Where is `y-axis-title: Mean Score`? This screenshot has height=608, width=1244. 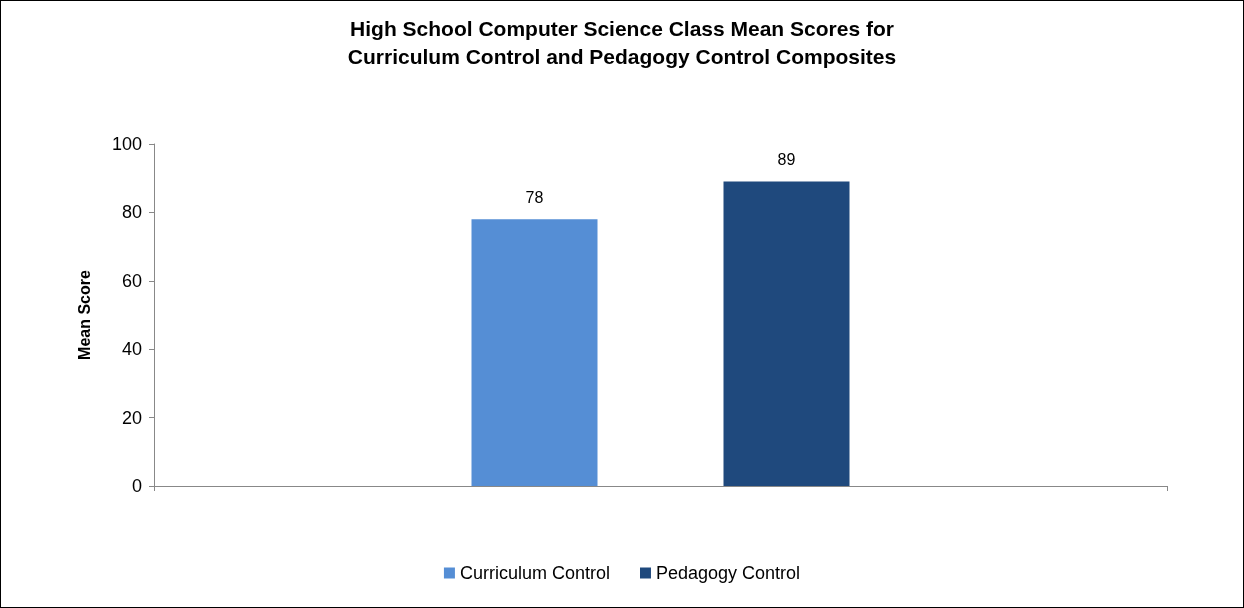
y-axis-title: Mean Score is located at coordinates (84, 314).